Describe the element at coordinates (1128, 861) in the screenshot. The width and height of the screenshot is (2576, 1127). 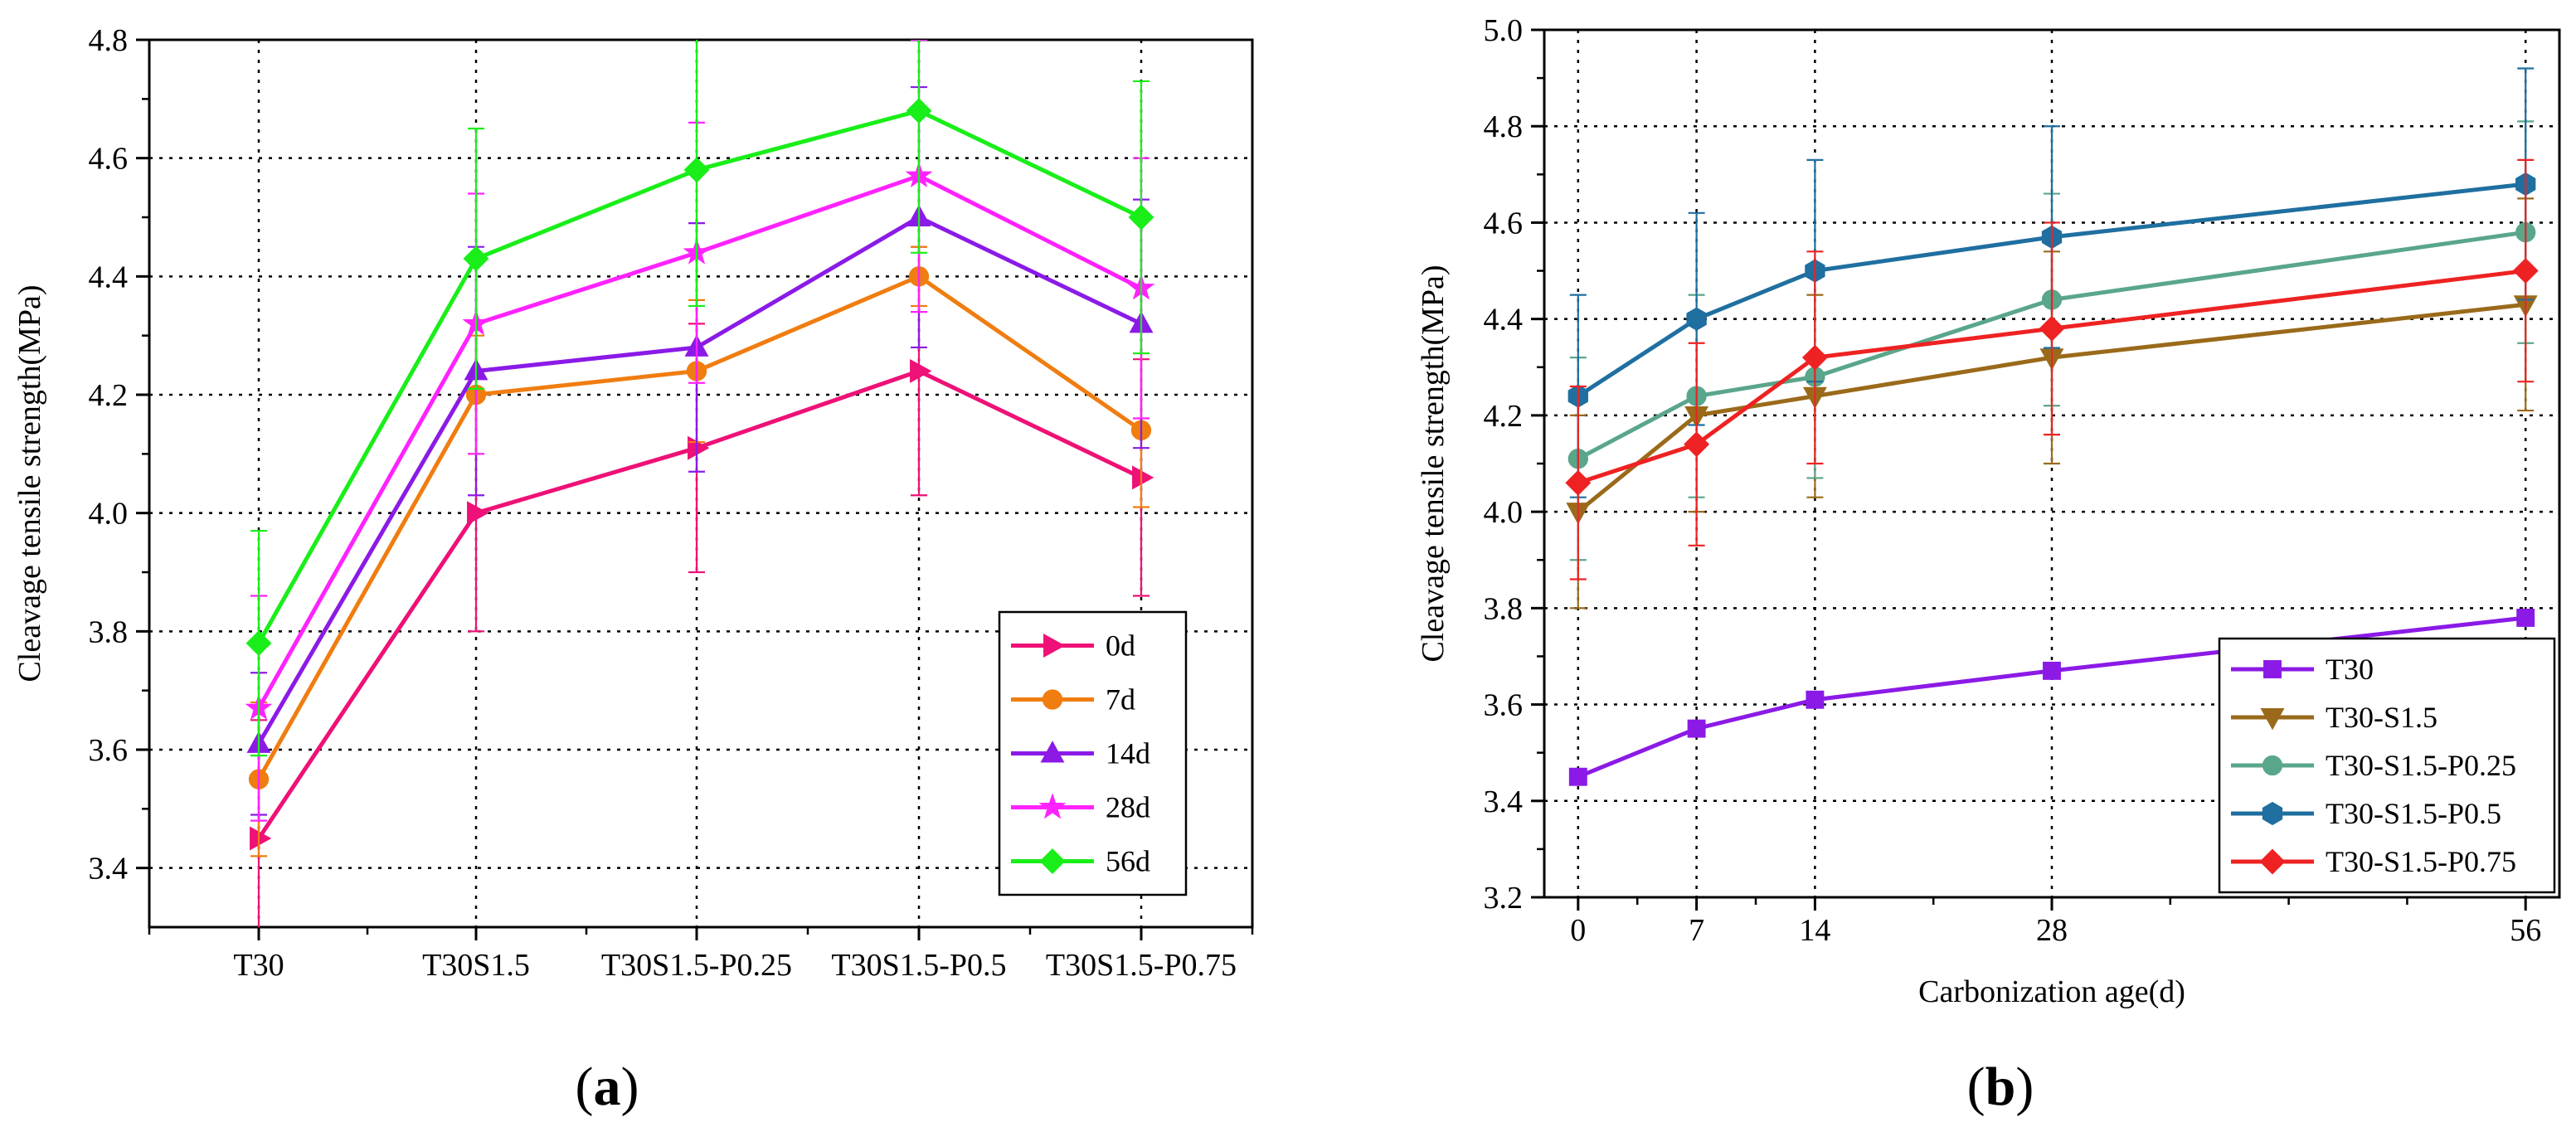
I see `legend-label: 56d` at that location.